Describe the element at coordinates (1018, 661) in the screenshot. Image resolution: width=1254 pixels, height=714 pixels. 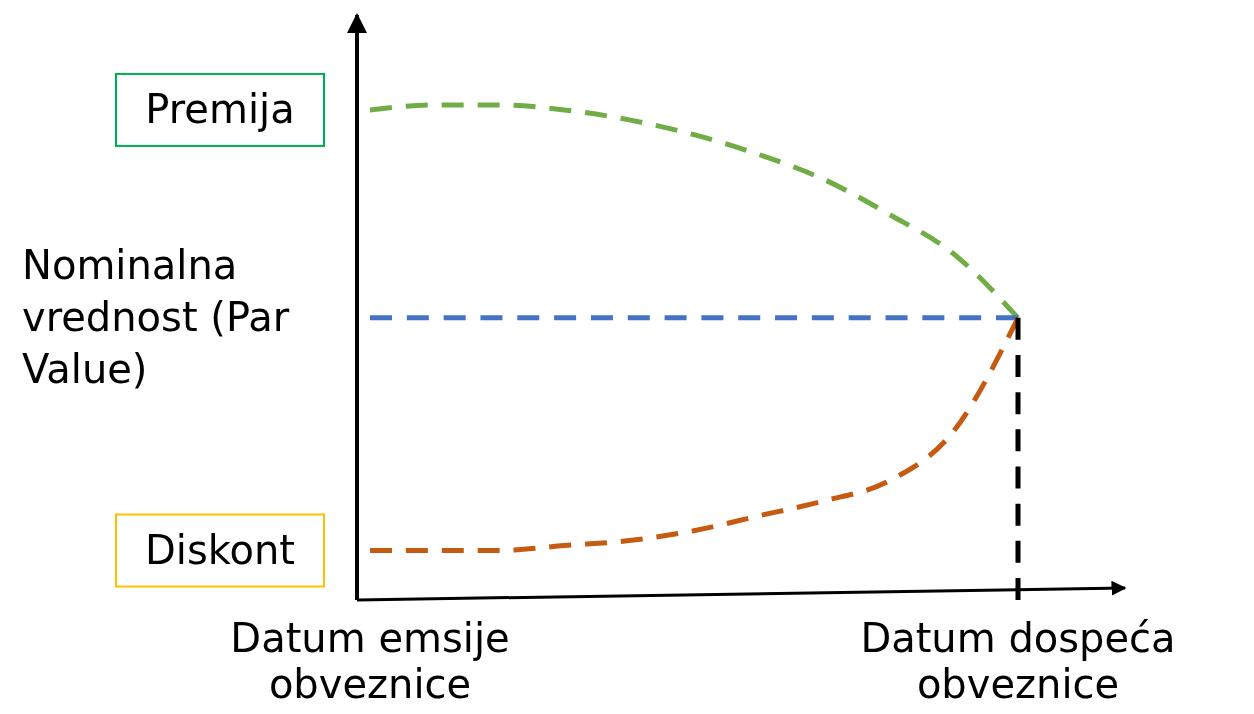
I see `x-tick-label: Datum dospeća obveznice` at that location.